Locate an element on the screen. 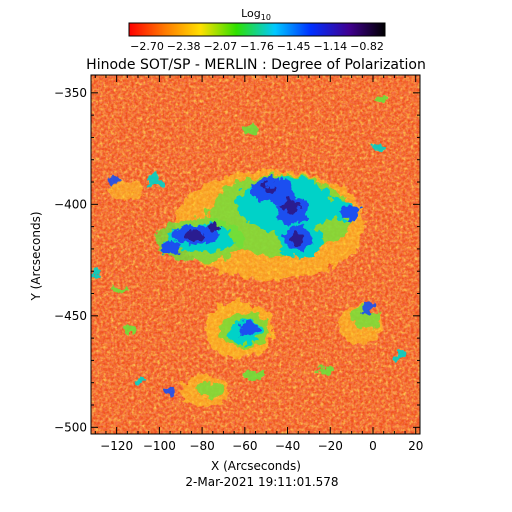 This screenshot has width=512, height=512. y-tick-label: −400 is located at coordinates (70, 204).